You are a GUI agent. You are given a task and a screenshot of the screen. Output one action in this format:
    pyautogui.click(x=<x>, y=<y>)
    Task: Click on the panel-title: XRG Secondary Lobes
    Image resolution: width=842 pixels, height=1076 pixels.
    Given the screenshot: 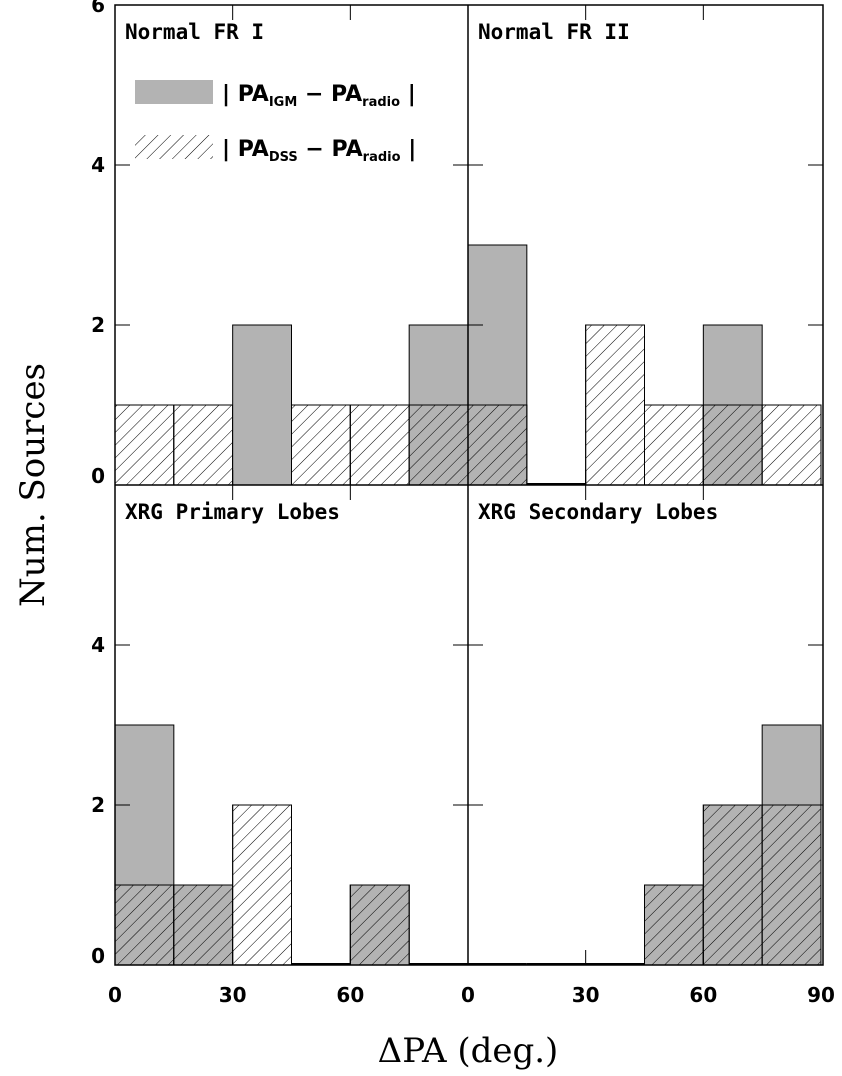 What is the action you would take?
    pyautogui.click(x=598, y=512)
    